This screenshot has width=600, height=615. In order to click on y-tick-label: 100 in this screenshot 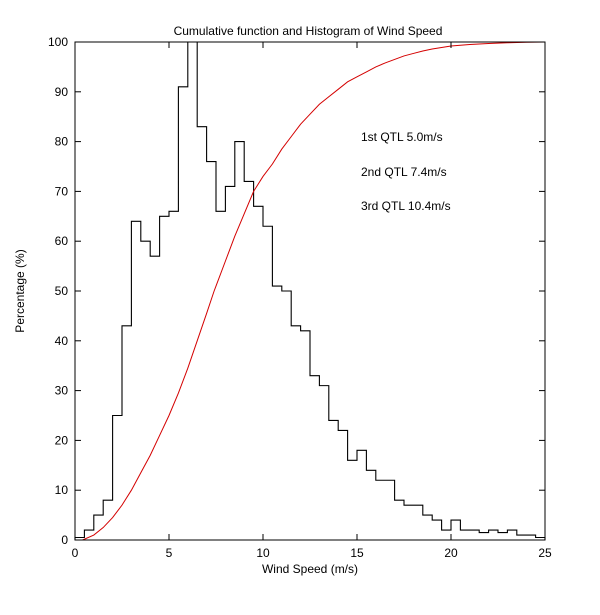, I will do `click(58, 42)`.